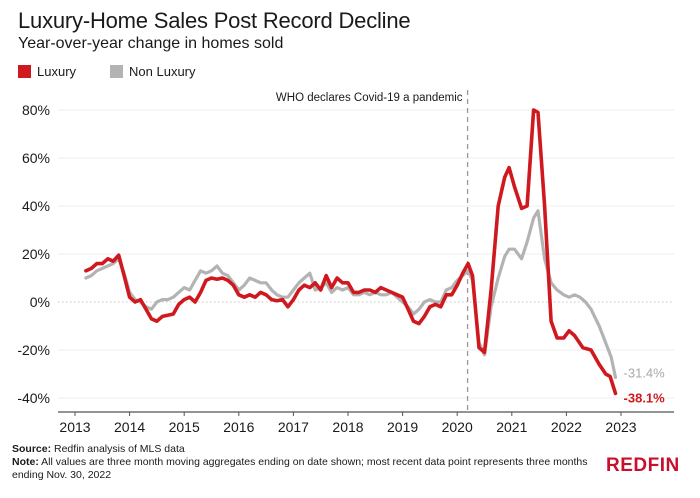  What do you see at coordinates (566, 427) in the screenshot?
I see `x-tick-label: 2022` at bounding box center [566, 427].